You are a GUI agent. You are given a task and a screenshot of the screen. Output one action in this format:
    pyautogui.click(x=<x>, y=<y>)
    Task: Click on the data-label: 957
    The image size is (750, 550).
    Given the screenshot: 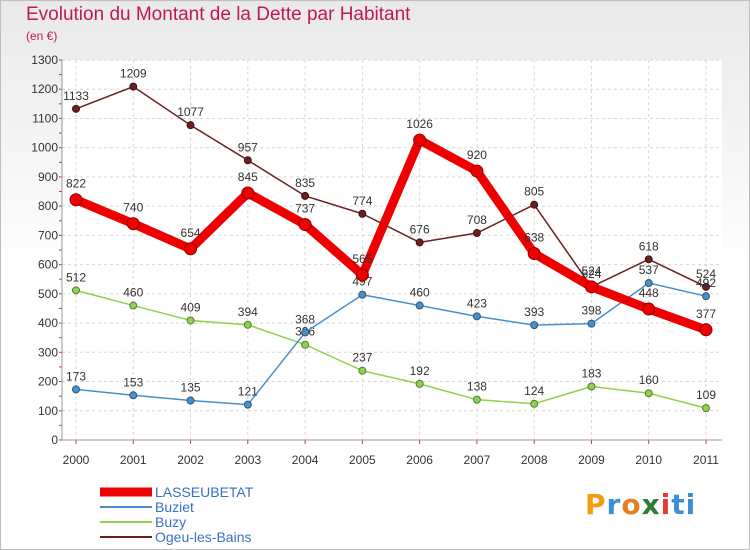 What is the action you would take?
    pyautogui.click(x=248, y=147)
    